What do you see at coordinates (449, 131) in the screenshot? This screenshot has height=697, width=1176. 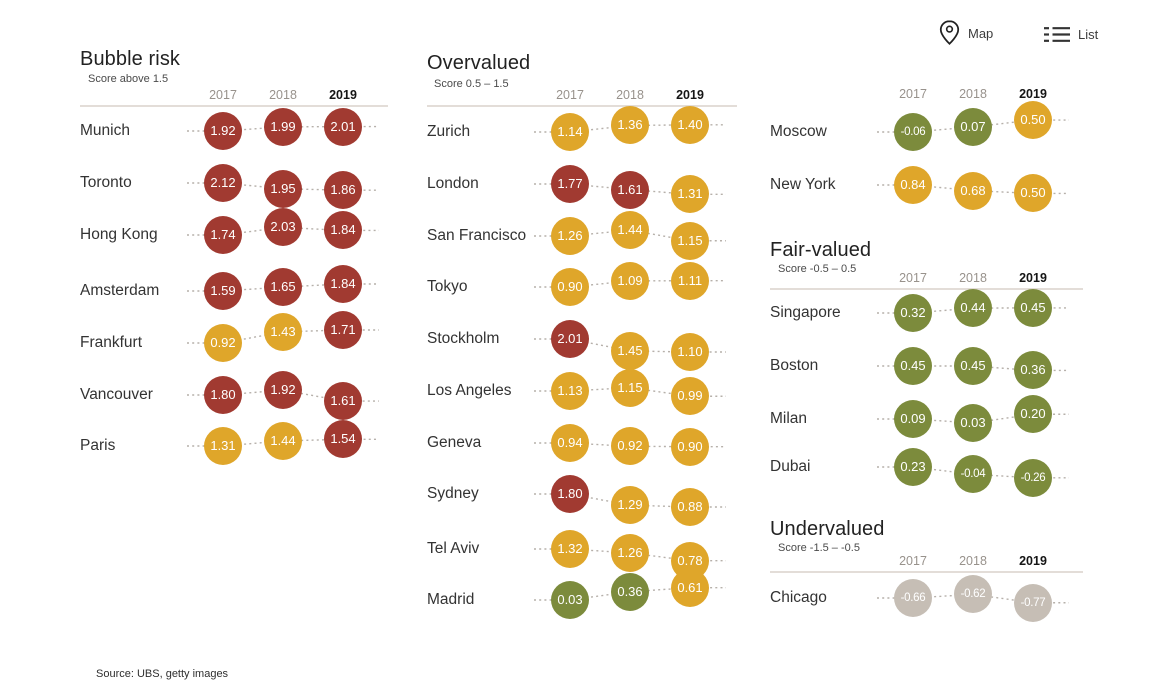 I see `city-label: Zurich` at bounding box center [449, 131].